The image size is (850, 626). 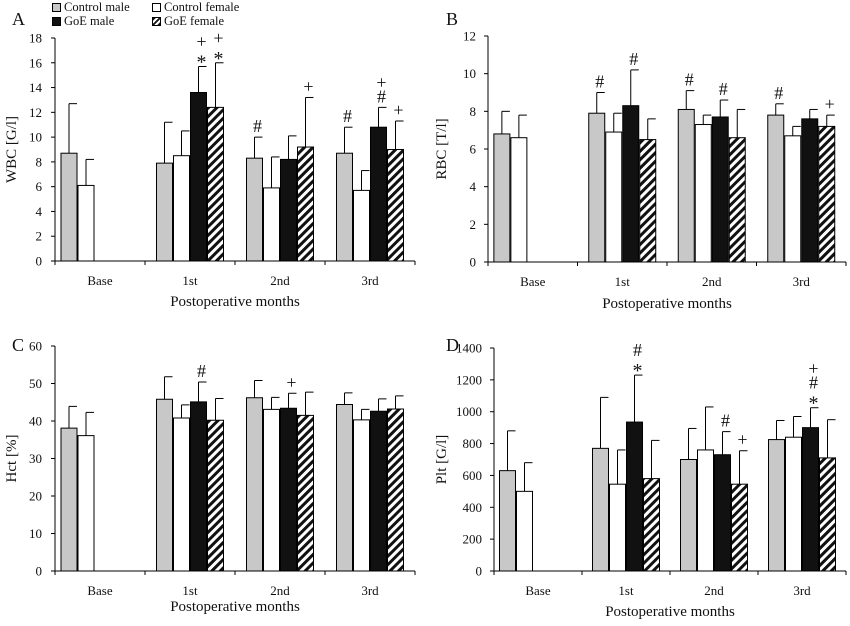 I want to click on legend-swatch-goe-male, so click(x=56, y=21).